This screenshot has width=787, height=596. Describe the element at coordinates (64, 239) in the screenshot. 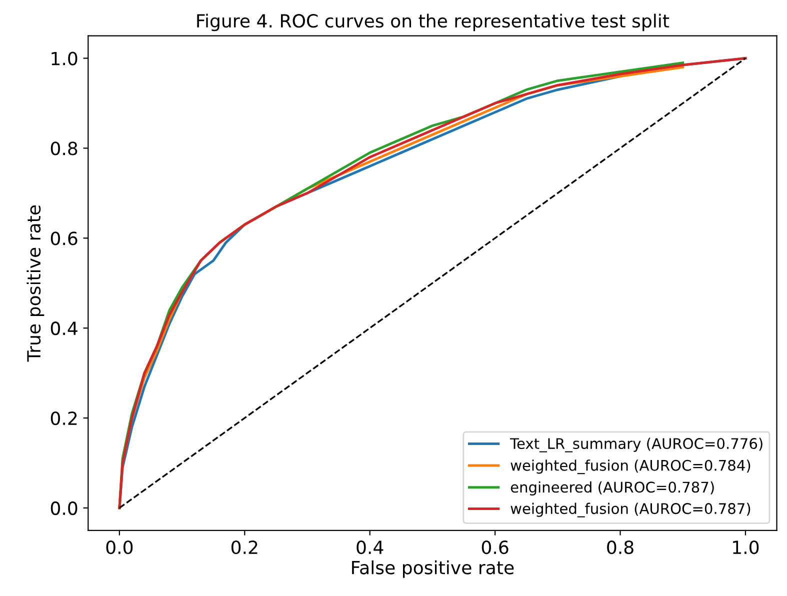

I see `y-tick-label: 0.6` at that location.